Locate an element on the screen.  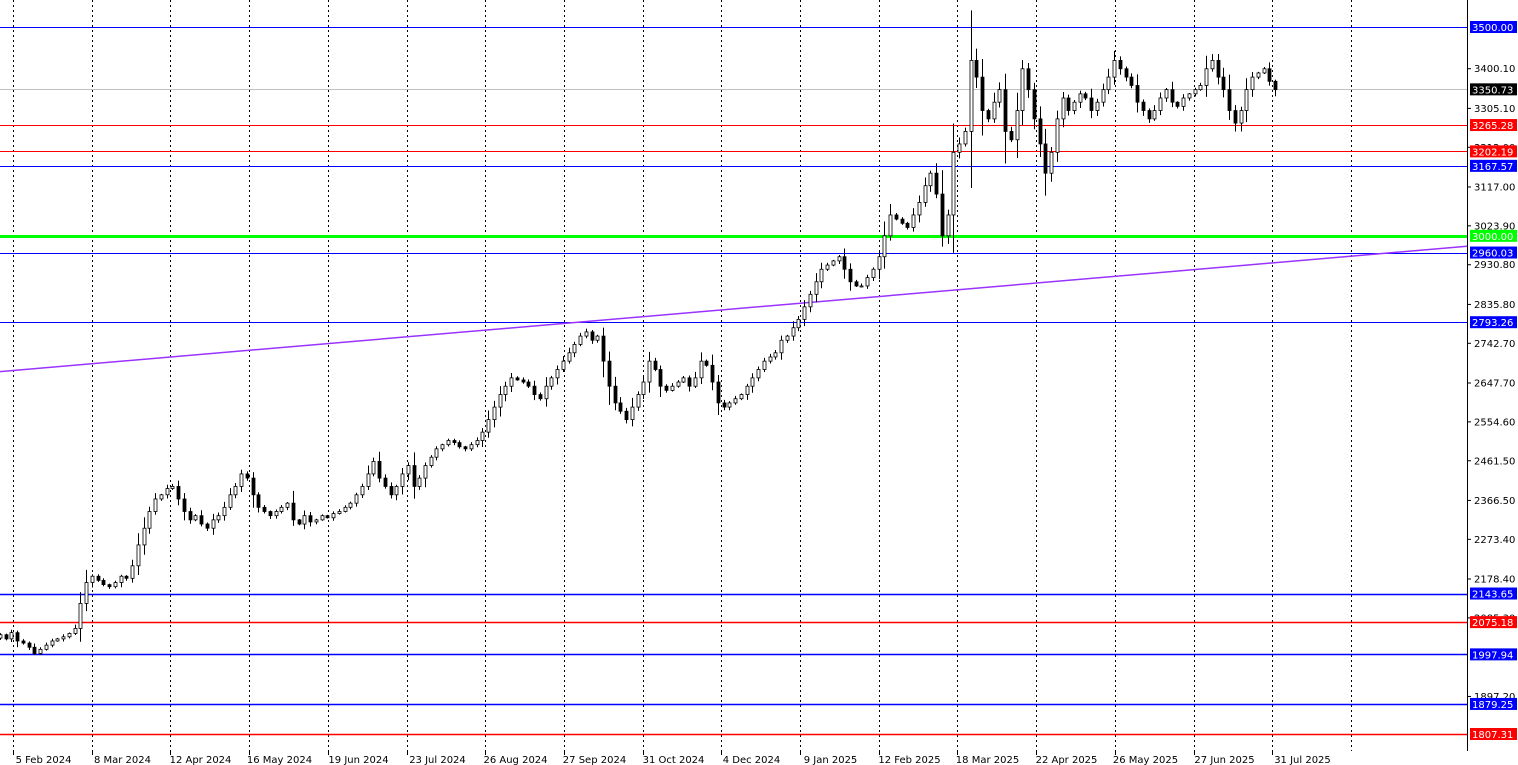
level-label: 3265.28 is located at coordinates (1493, 125).